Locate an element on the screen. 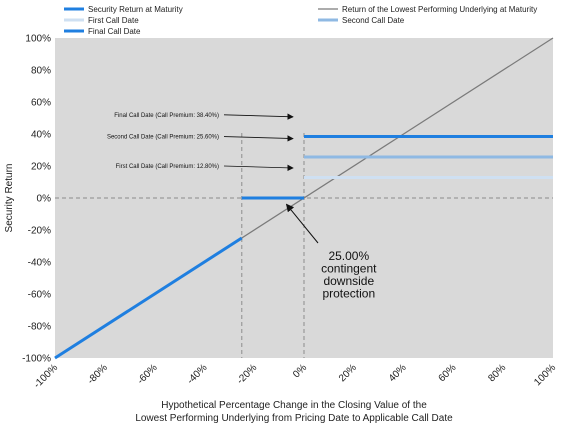 This screenshot has height=429, width=561. x-tick-label: 80% is located at coordinates (497, 373).